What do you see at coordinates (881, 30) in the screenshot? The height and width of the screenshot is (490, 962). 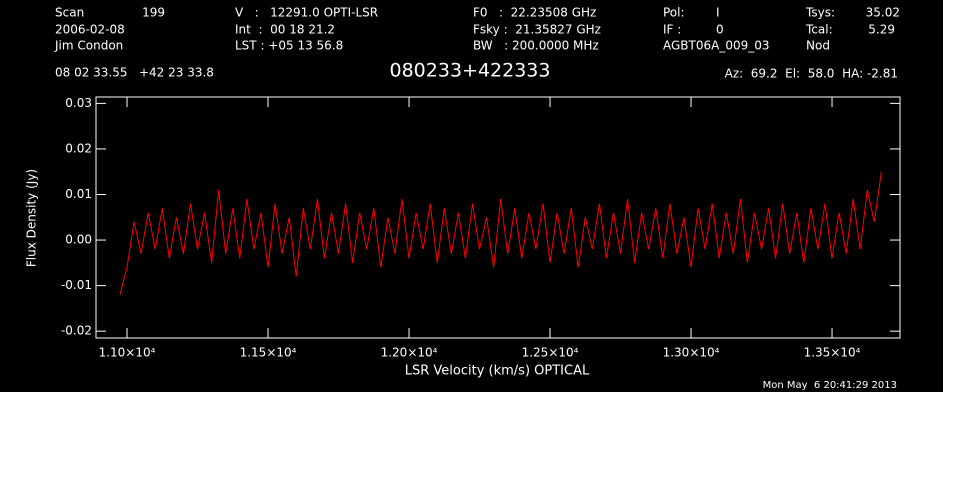 I see `value: 5.29` at bounding box center [881, 30].